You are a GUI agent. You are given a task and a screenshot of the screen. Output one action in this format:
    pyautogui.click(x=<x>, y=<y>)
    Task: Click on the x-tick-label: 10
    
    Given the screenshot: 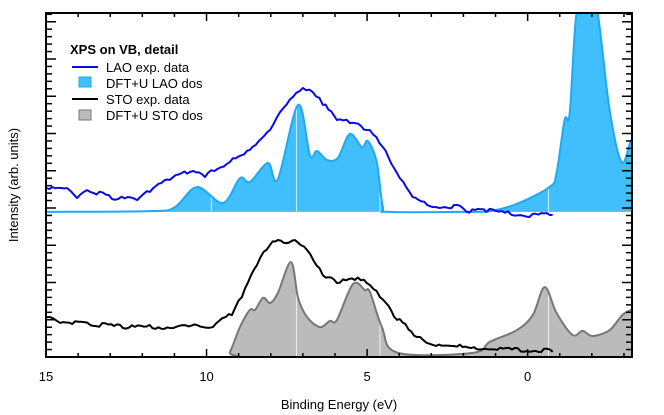 What is the action you would take?
    pyautogui.click(x=206, y=376)
    